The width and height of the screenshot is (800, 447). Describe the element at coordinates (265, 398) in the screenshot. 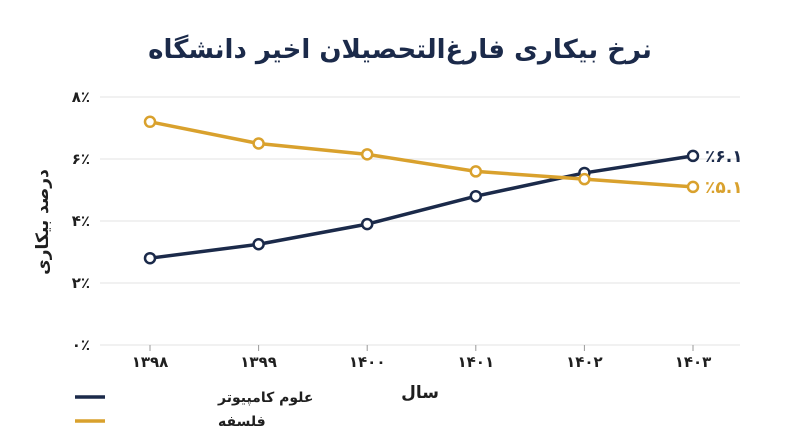

I see `legend-label: علوم کامپیوتر` at that location.